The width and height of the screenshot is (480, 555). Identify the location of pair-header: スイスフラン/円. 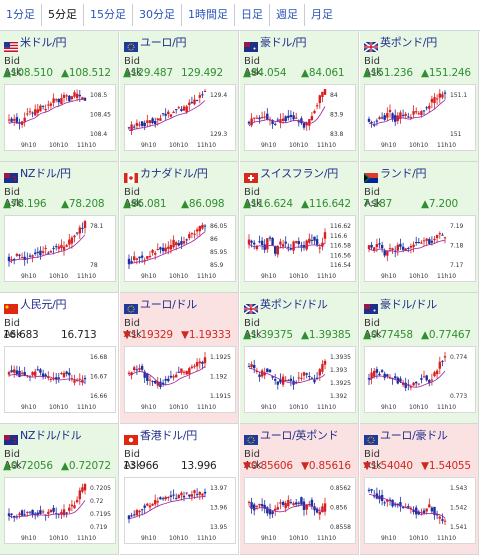
(291, 174).